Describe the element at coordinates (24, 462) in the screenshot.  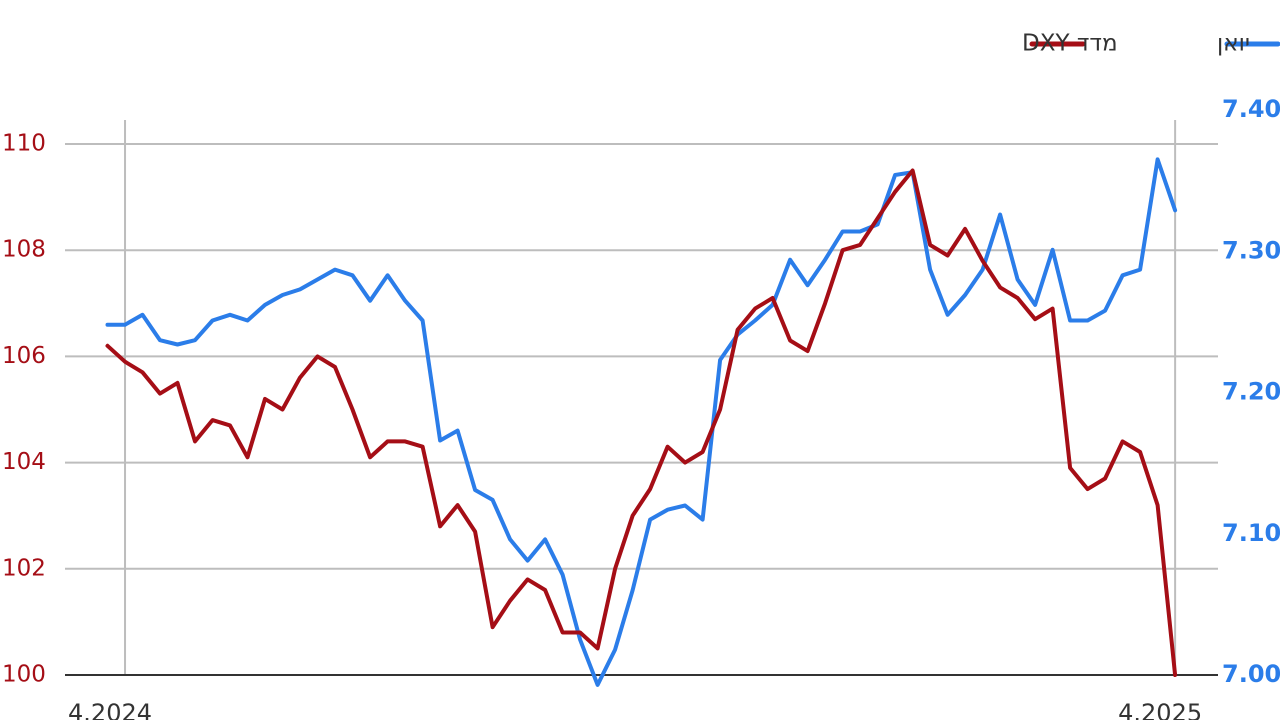
I see `y-tick-label: 104` at that location.